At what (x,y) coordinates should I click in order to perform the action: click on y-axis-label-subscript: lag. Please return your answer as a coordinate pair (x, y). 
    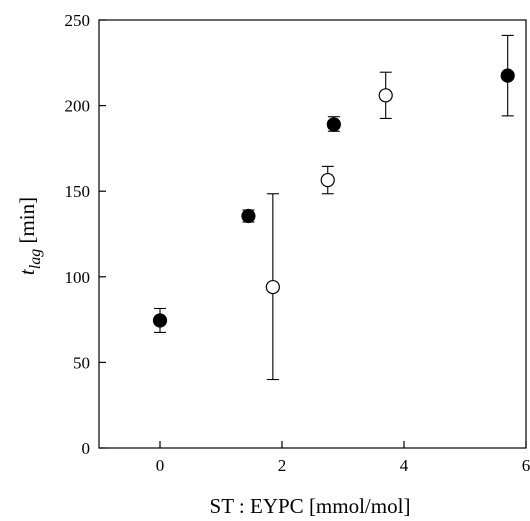
    Looking at the image, I should click on (35, 259).